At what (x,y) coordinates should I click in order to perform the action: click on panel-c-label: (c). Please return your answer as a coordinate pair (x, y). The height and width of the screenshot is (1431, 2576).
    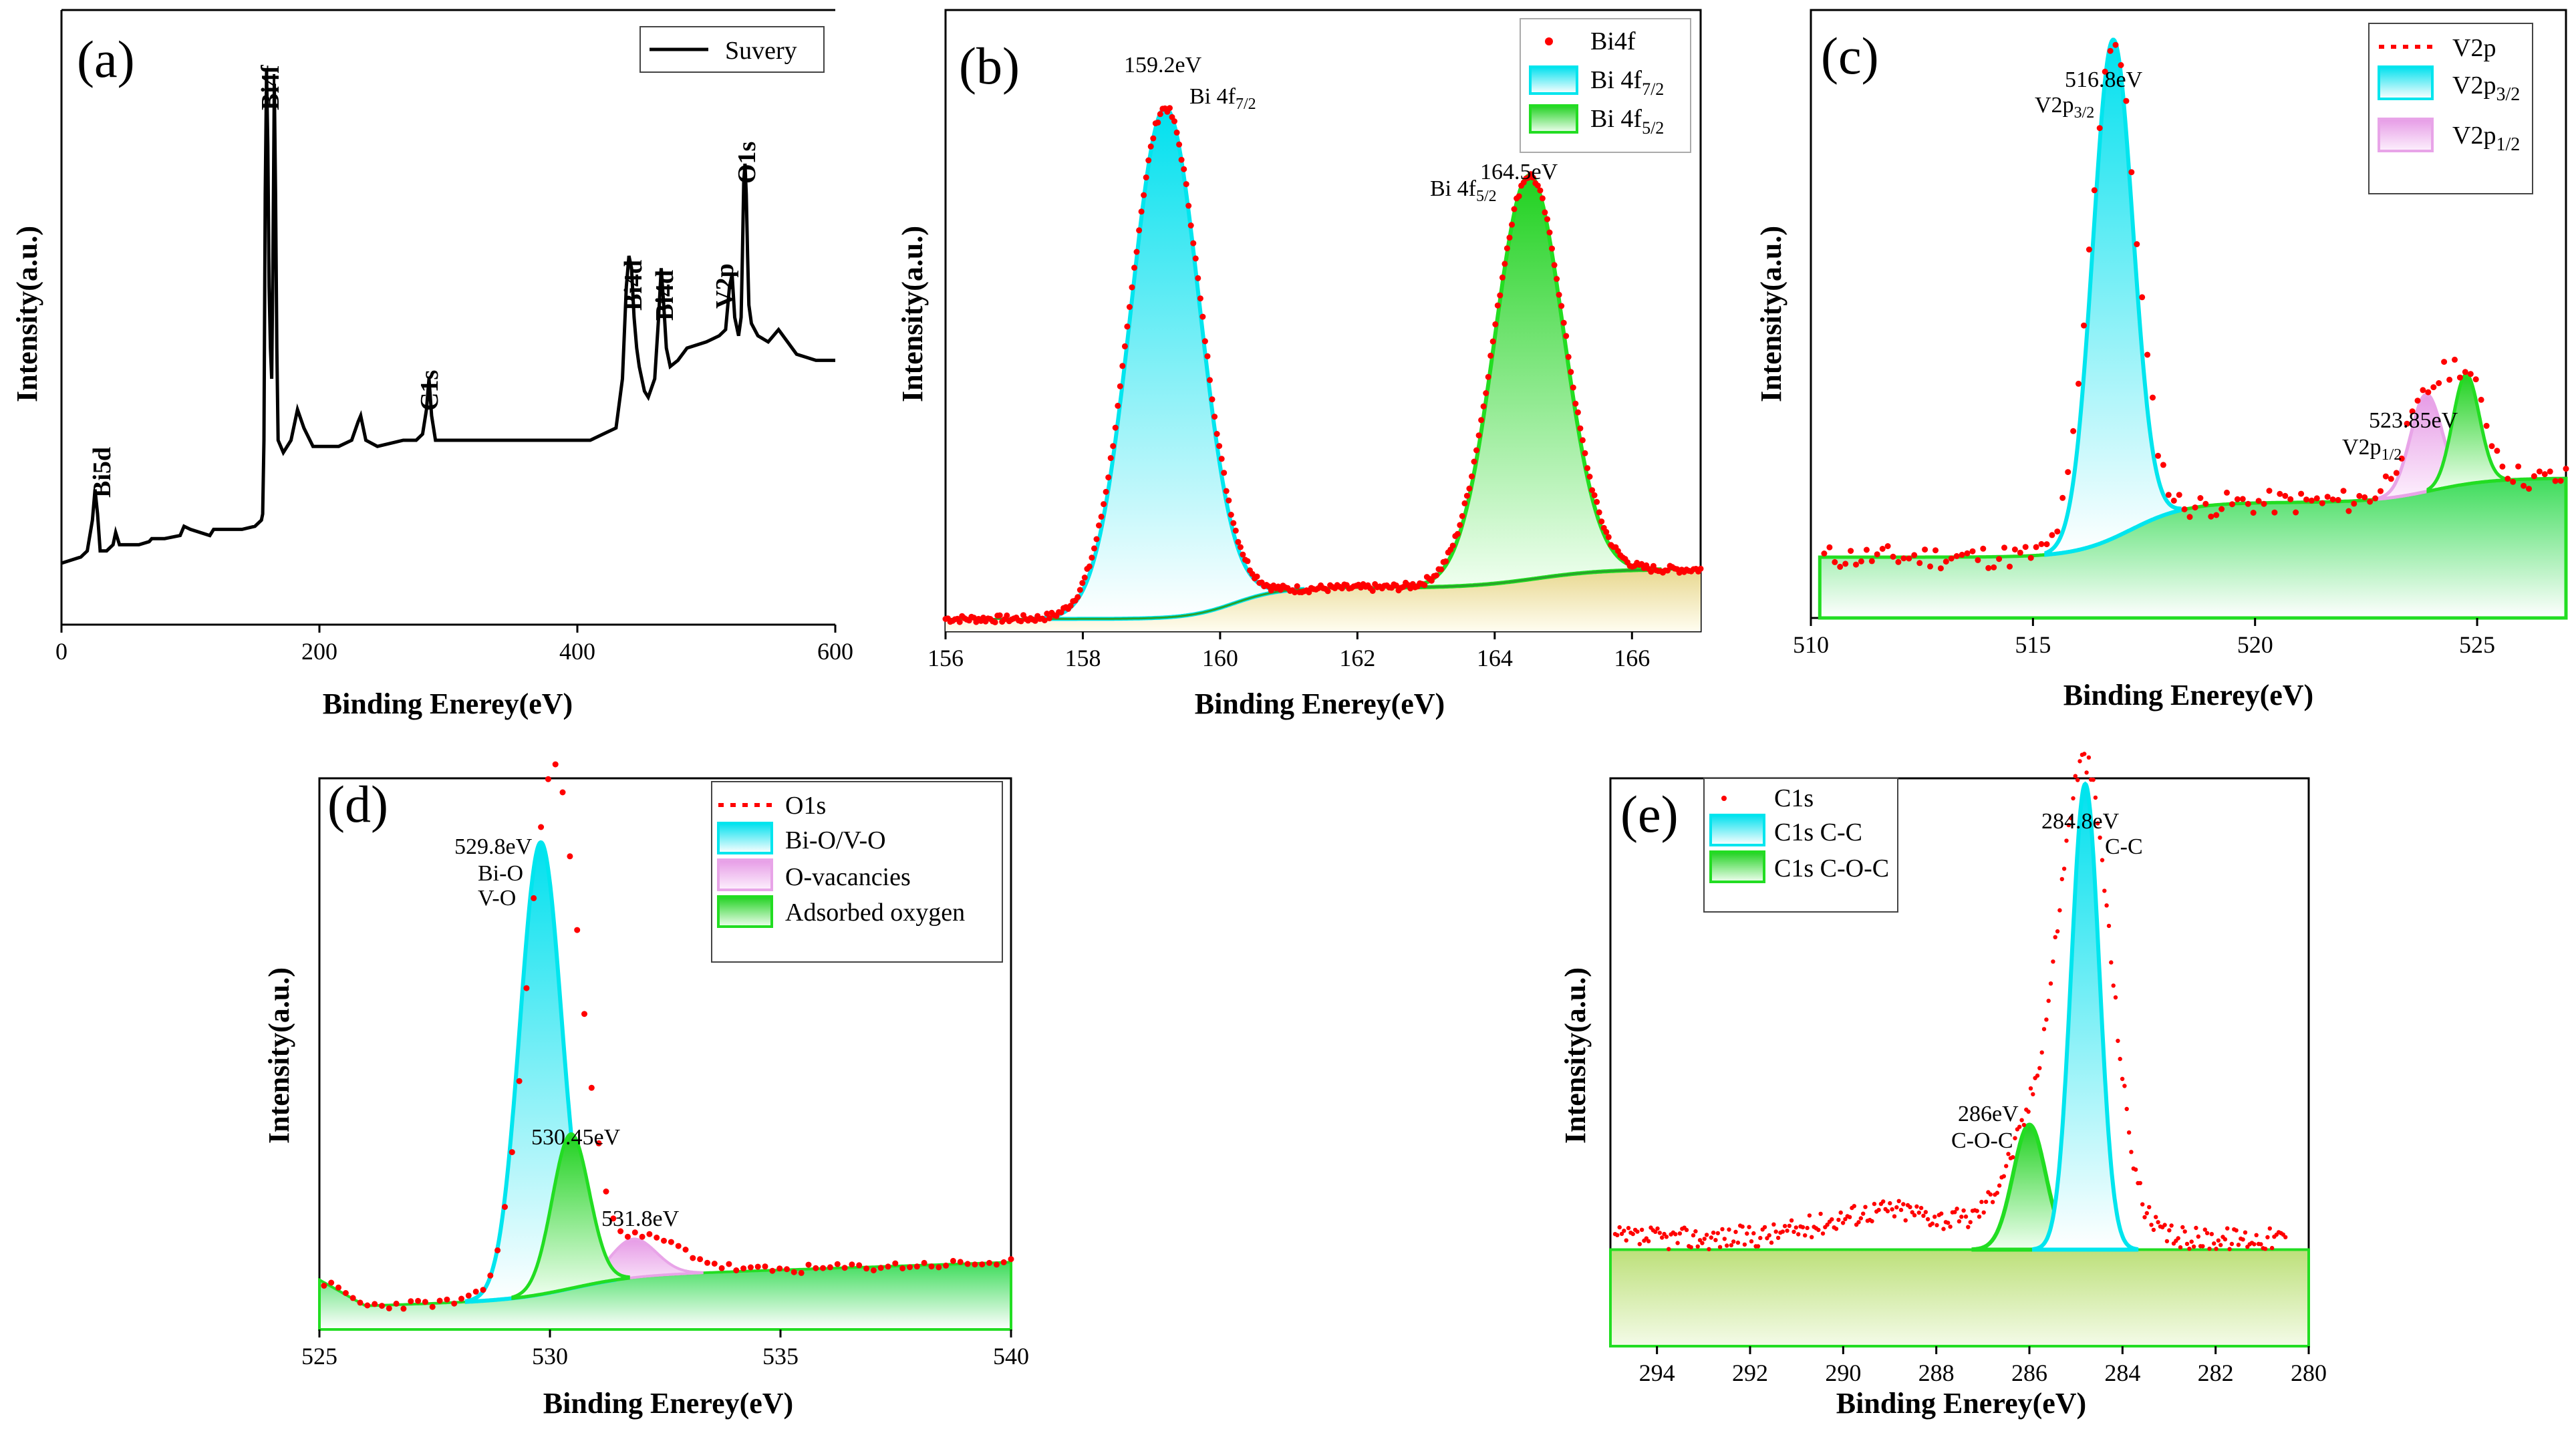
    Looking at the image, I should click on (1850, 56).